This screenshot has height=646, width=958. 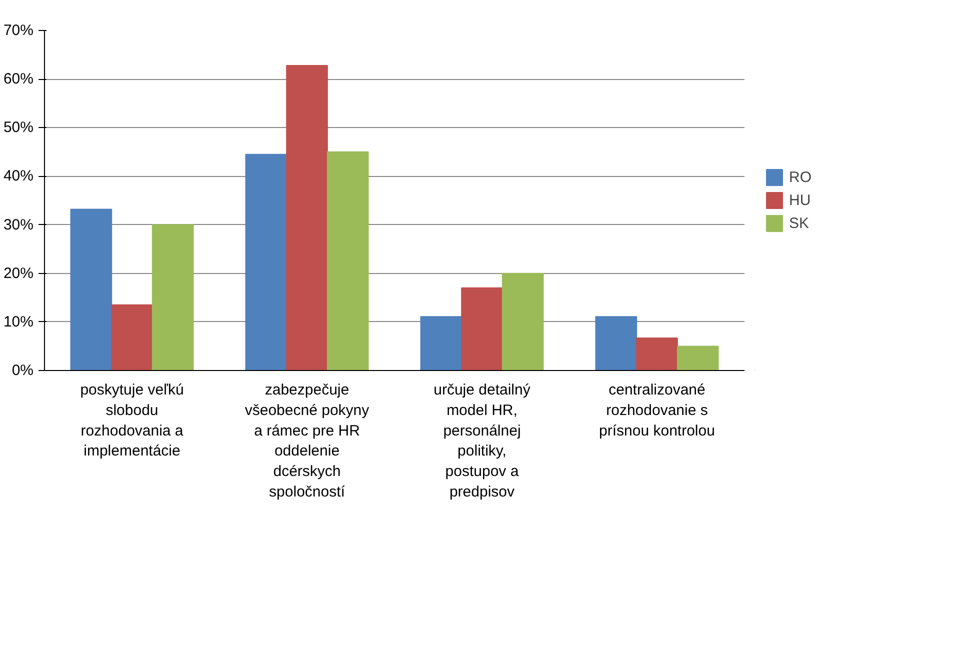 What do you see at coordinates (23, 370) in the screenshot?
I see `y-tick-label: 0%` at bounding box center [23, 370].